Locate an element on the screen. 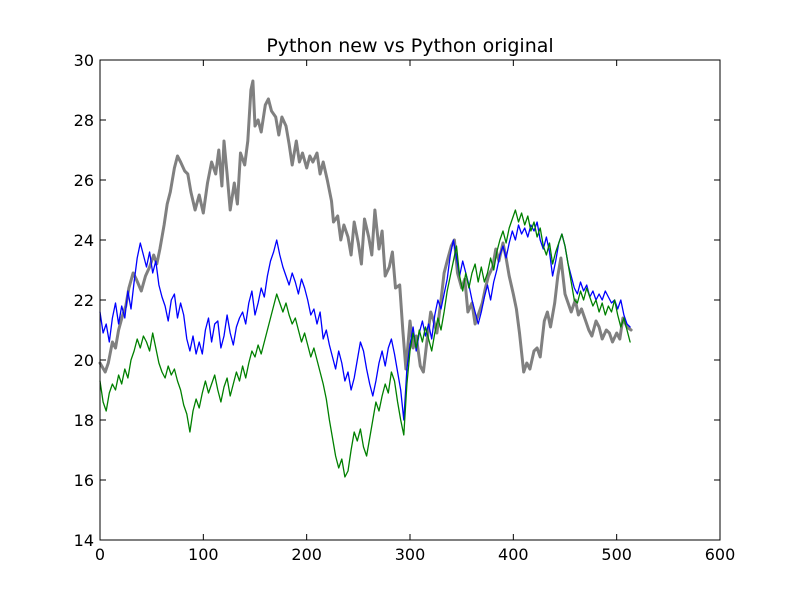 Image resolution: width=800 pixels, height=600 pixels. y-tick-label: 14 is located at coordinates (84, 540).